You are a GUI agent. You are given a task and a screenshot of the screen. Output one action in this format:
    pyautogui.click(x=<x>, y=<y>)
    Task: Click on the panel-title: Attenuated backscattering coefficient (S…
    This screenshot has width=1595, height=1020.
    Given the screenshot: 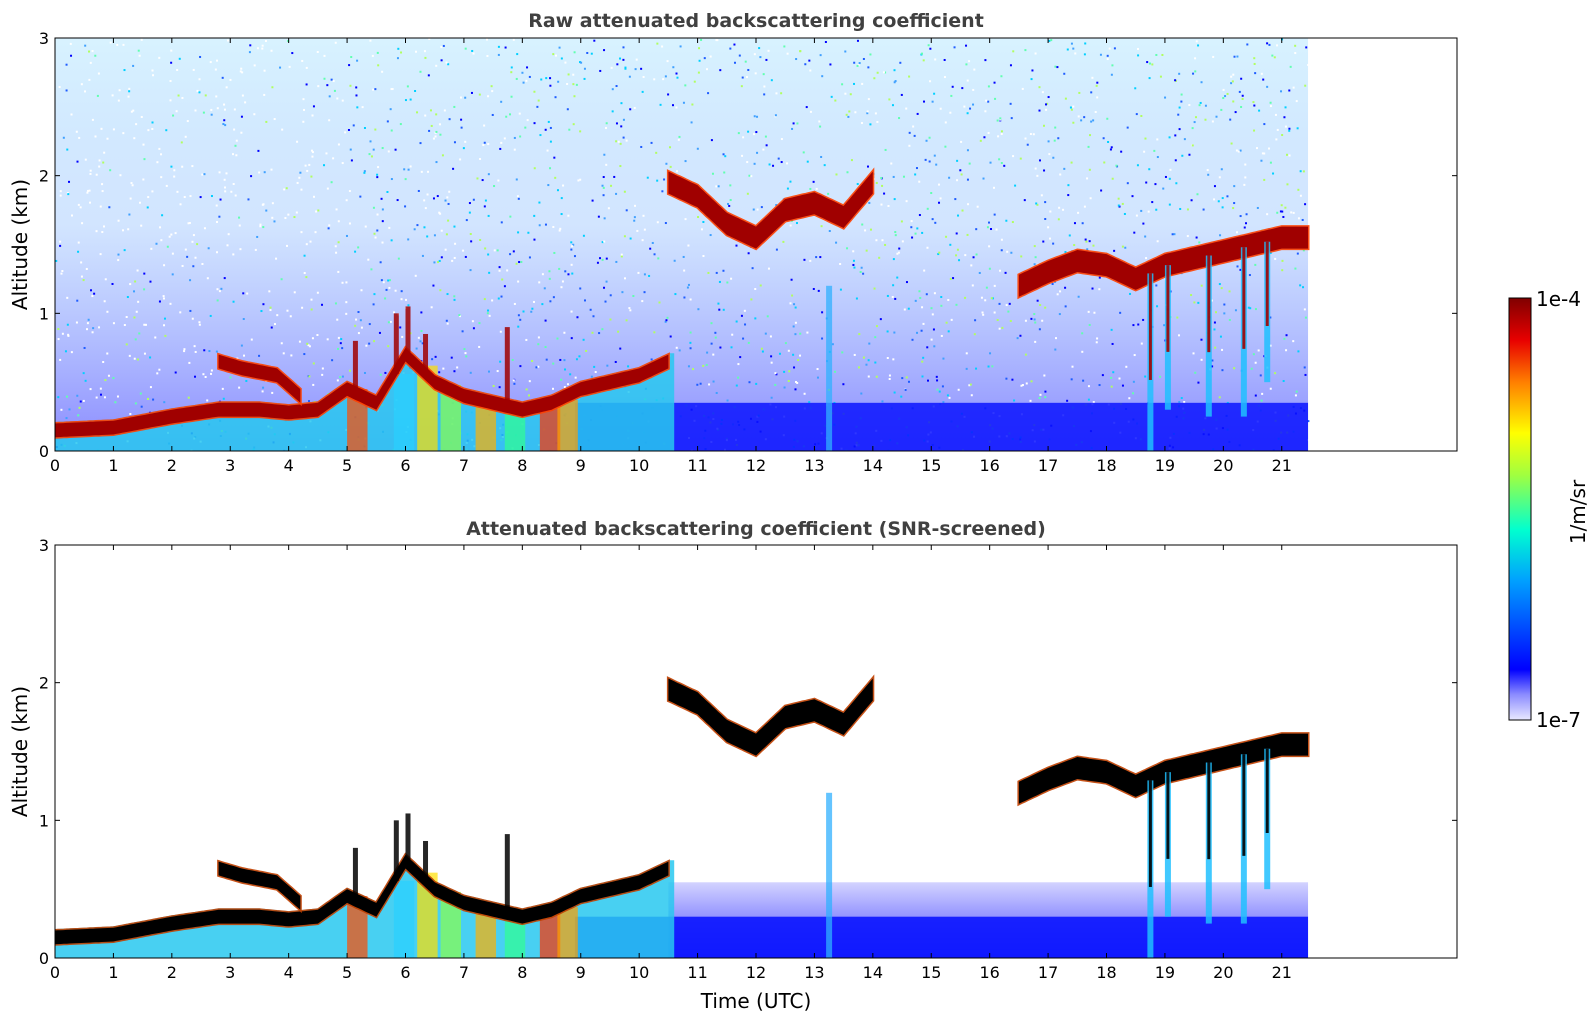 What is the action you would take?
    pyautogui.click(x=756, y=529)
    